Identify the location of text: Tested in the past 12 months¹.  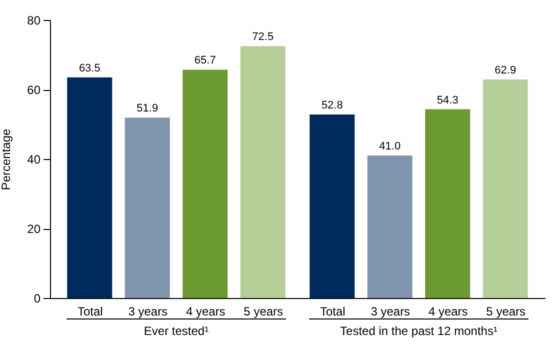
(419, 331).